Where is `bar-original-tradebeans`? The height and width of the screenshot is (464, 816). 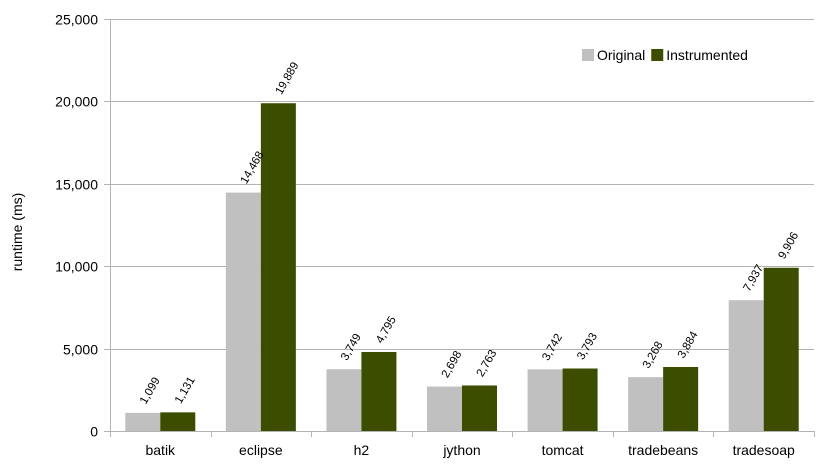
bar-original-tradebeans is located at coordinates (646, 404).